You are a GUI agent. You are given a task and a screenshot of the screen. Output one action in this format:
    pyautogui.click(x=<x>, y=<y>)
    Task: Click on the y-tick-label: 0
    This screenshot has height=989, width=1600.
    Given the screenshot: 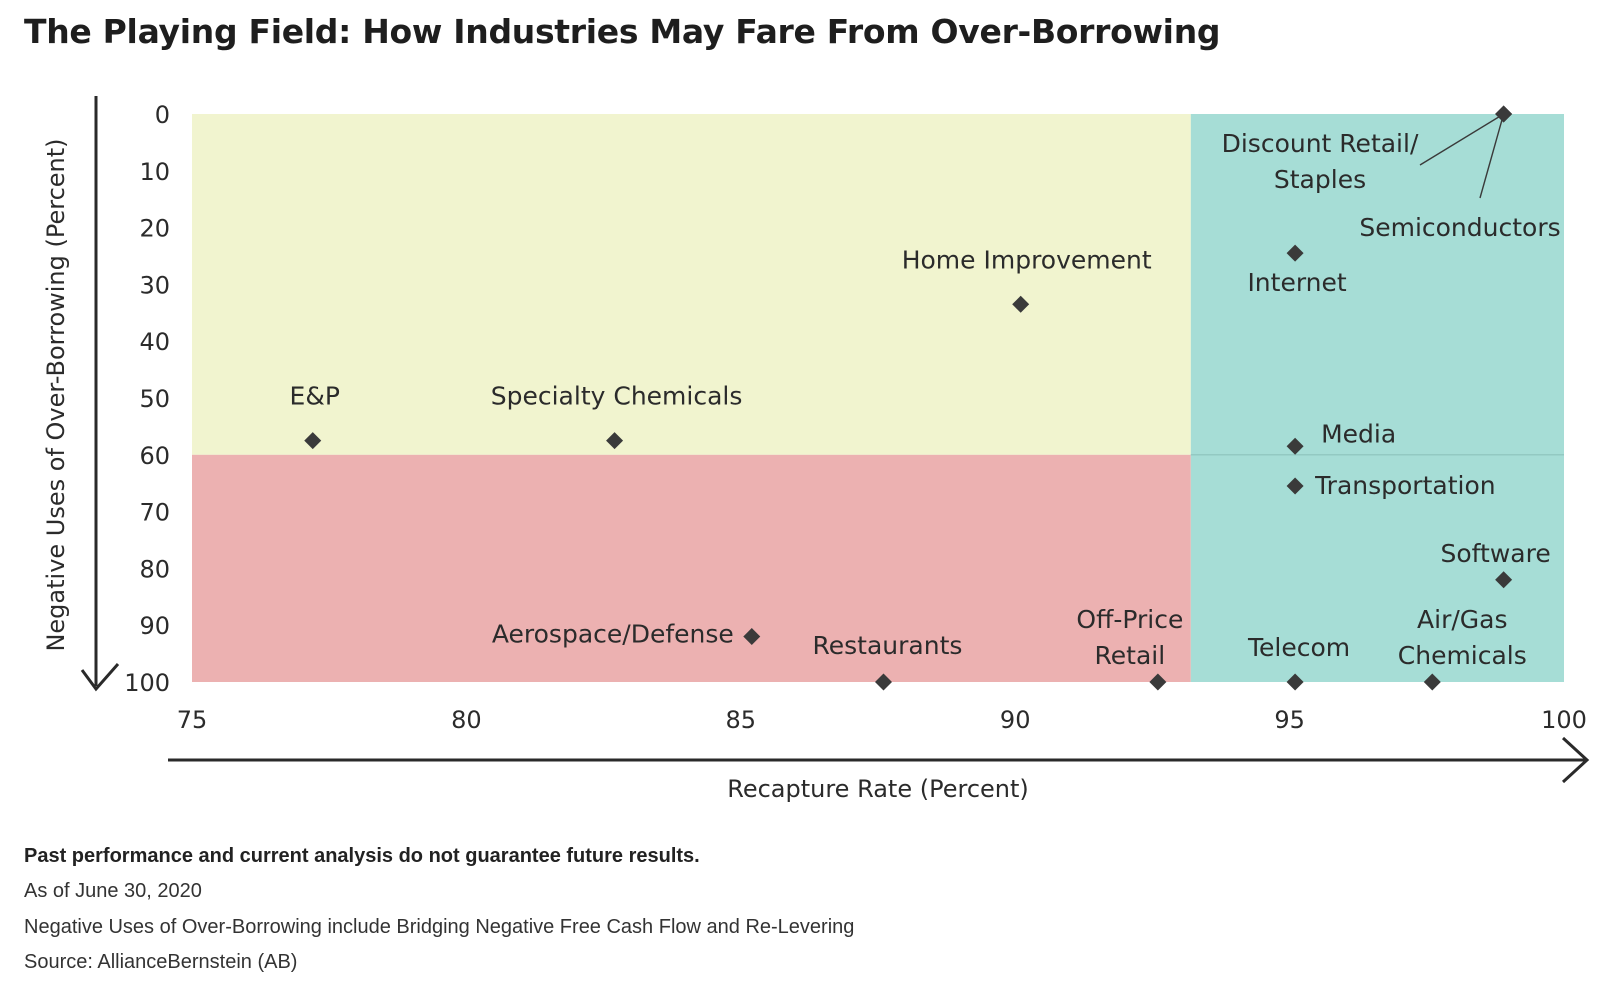 What is the action you would take?
    pyautogui.click(x=162, y=115)
    